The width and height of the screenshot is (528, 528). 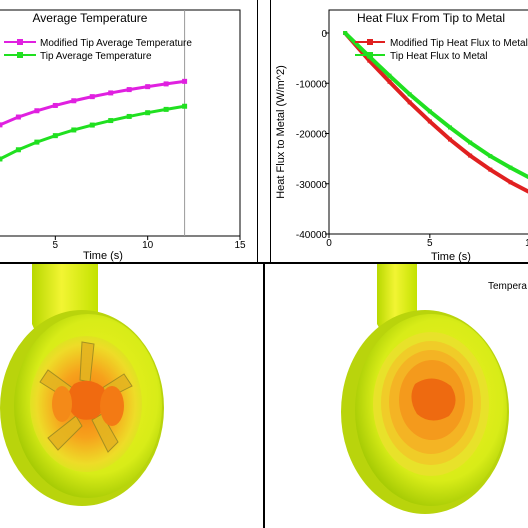 I want to click on y-tick-label: -40000, so click(x=312, y=235).